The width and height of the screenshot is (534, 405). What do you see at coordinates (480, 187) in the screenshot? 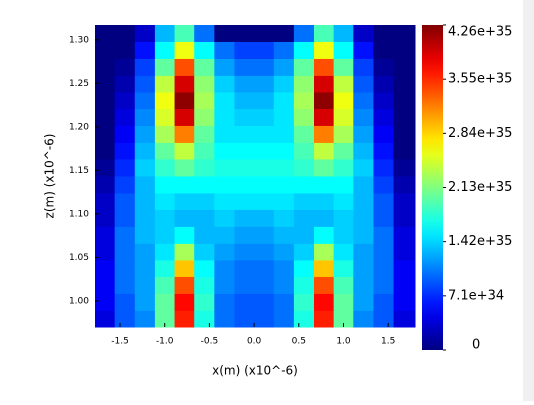
I see `colorbar-tick-label: 2.13e+35` at bounding box center [480, 187].